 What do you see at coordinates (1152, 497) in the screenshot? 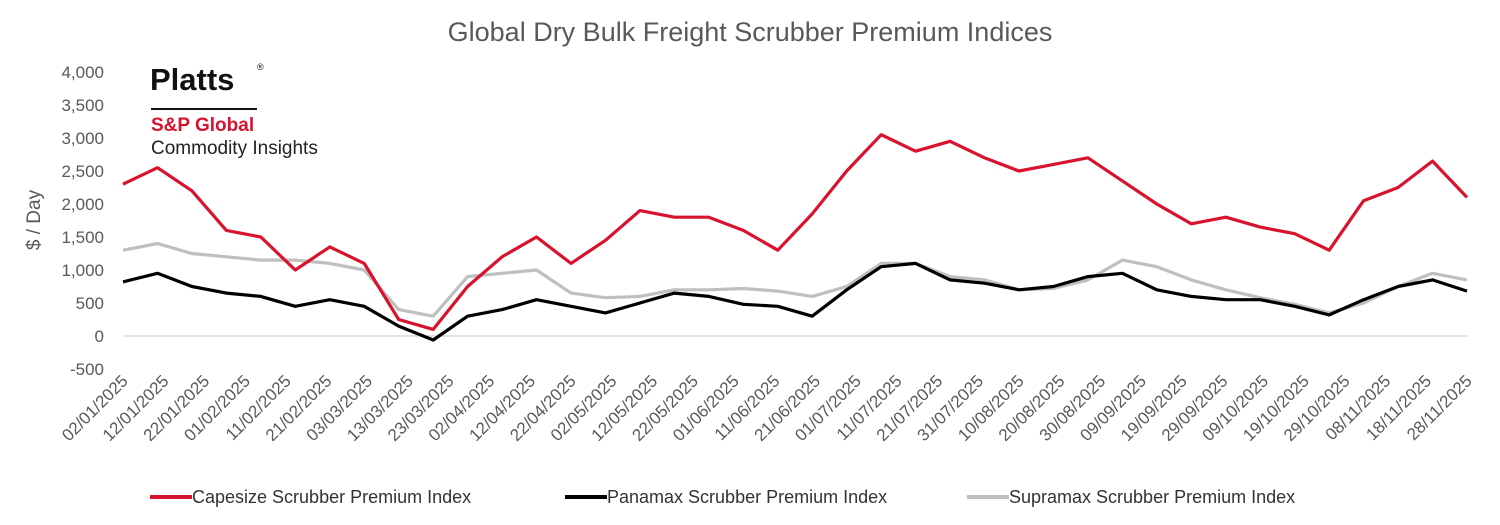
I see `legend-label-supramax: Supramax Scrubber Premium Index` at bounding box center [1152, 497].